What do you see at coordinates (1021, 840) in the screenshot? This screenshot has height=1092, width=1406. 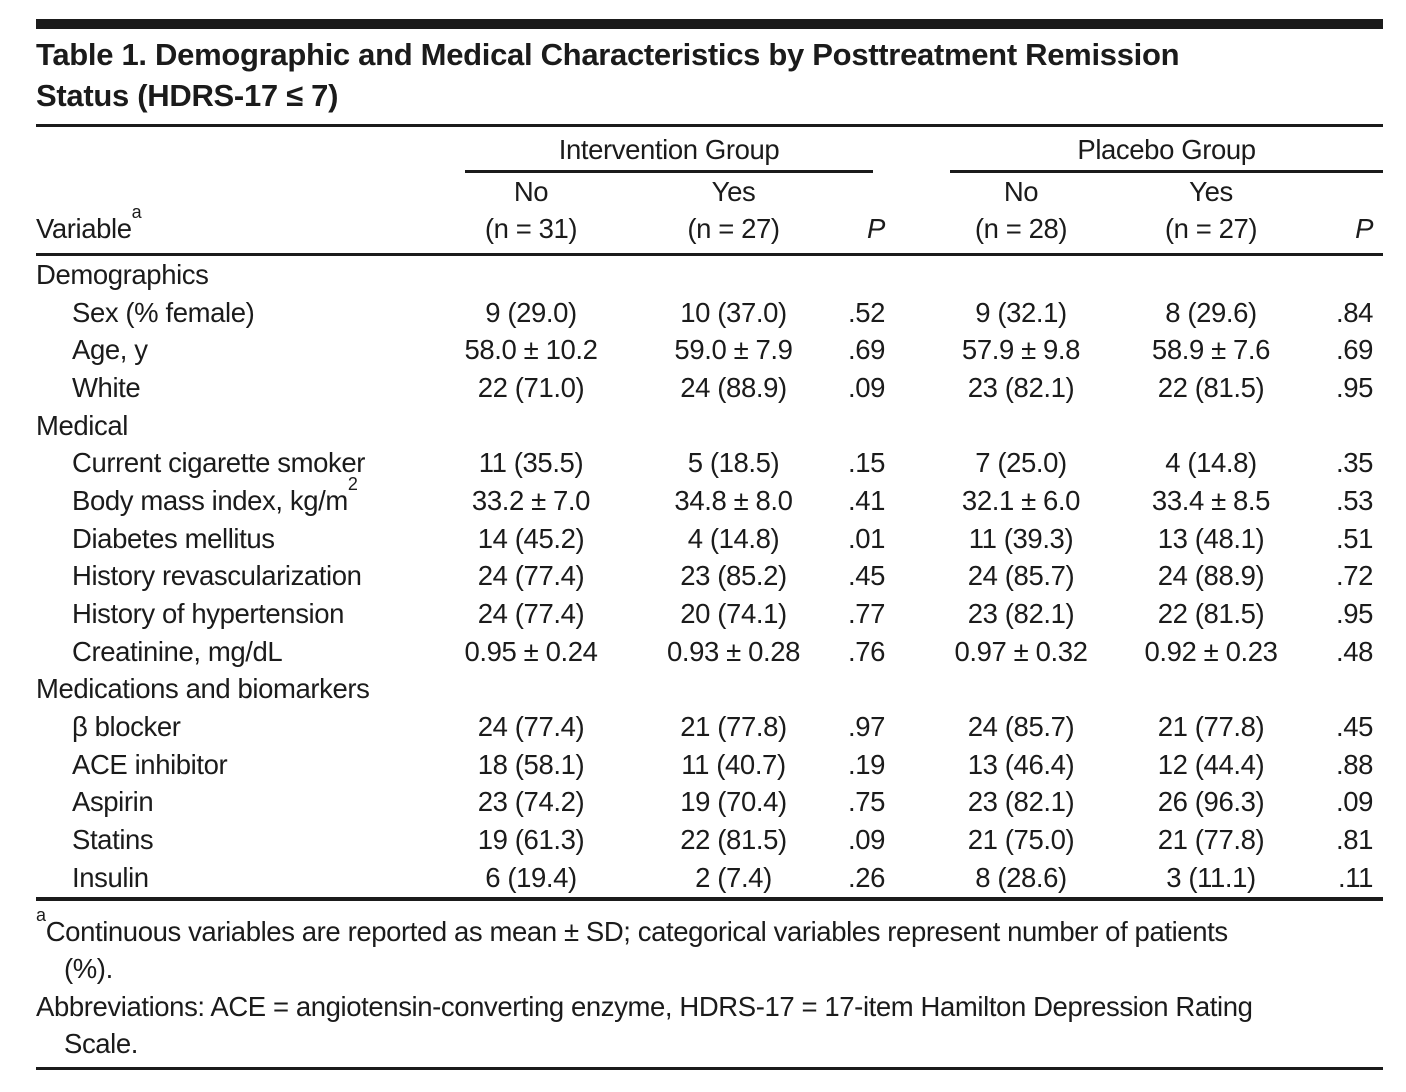 I see `cell-value: 21 (75.0)` at bounding box center [1021, 840].